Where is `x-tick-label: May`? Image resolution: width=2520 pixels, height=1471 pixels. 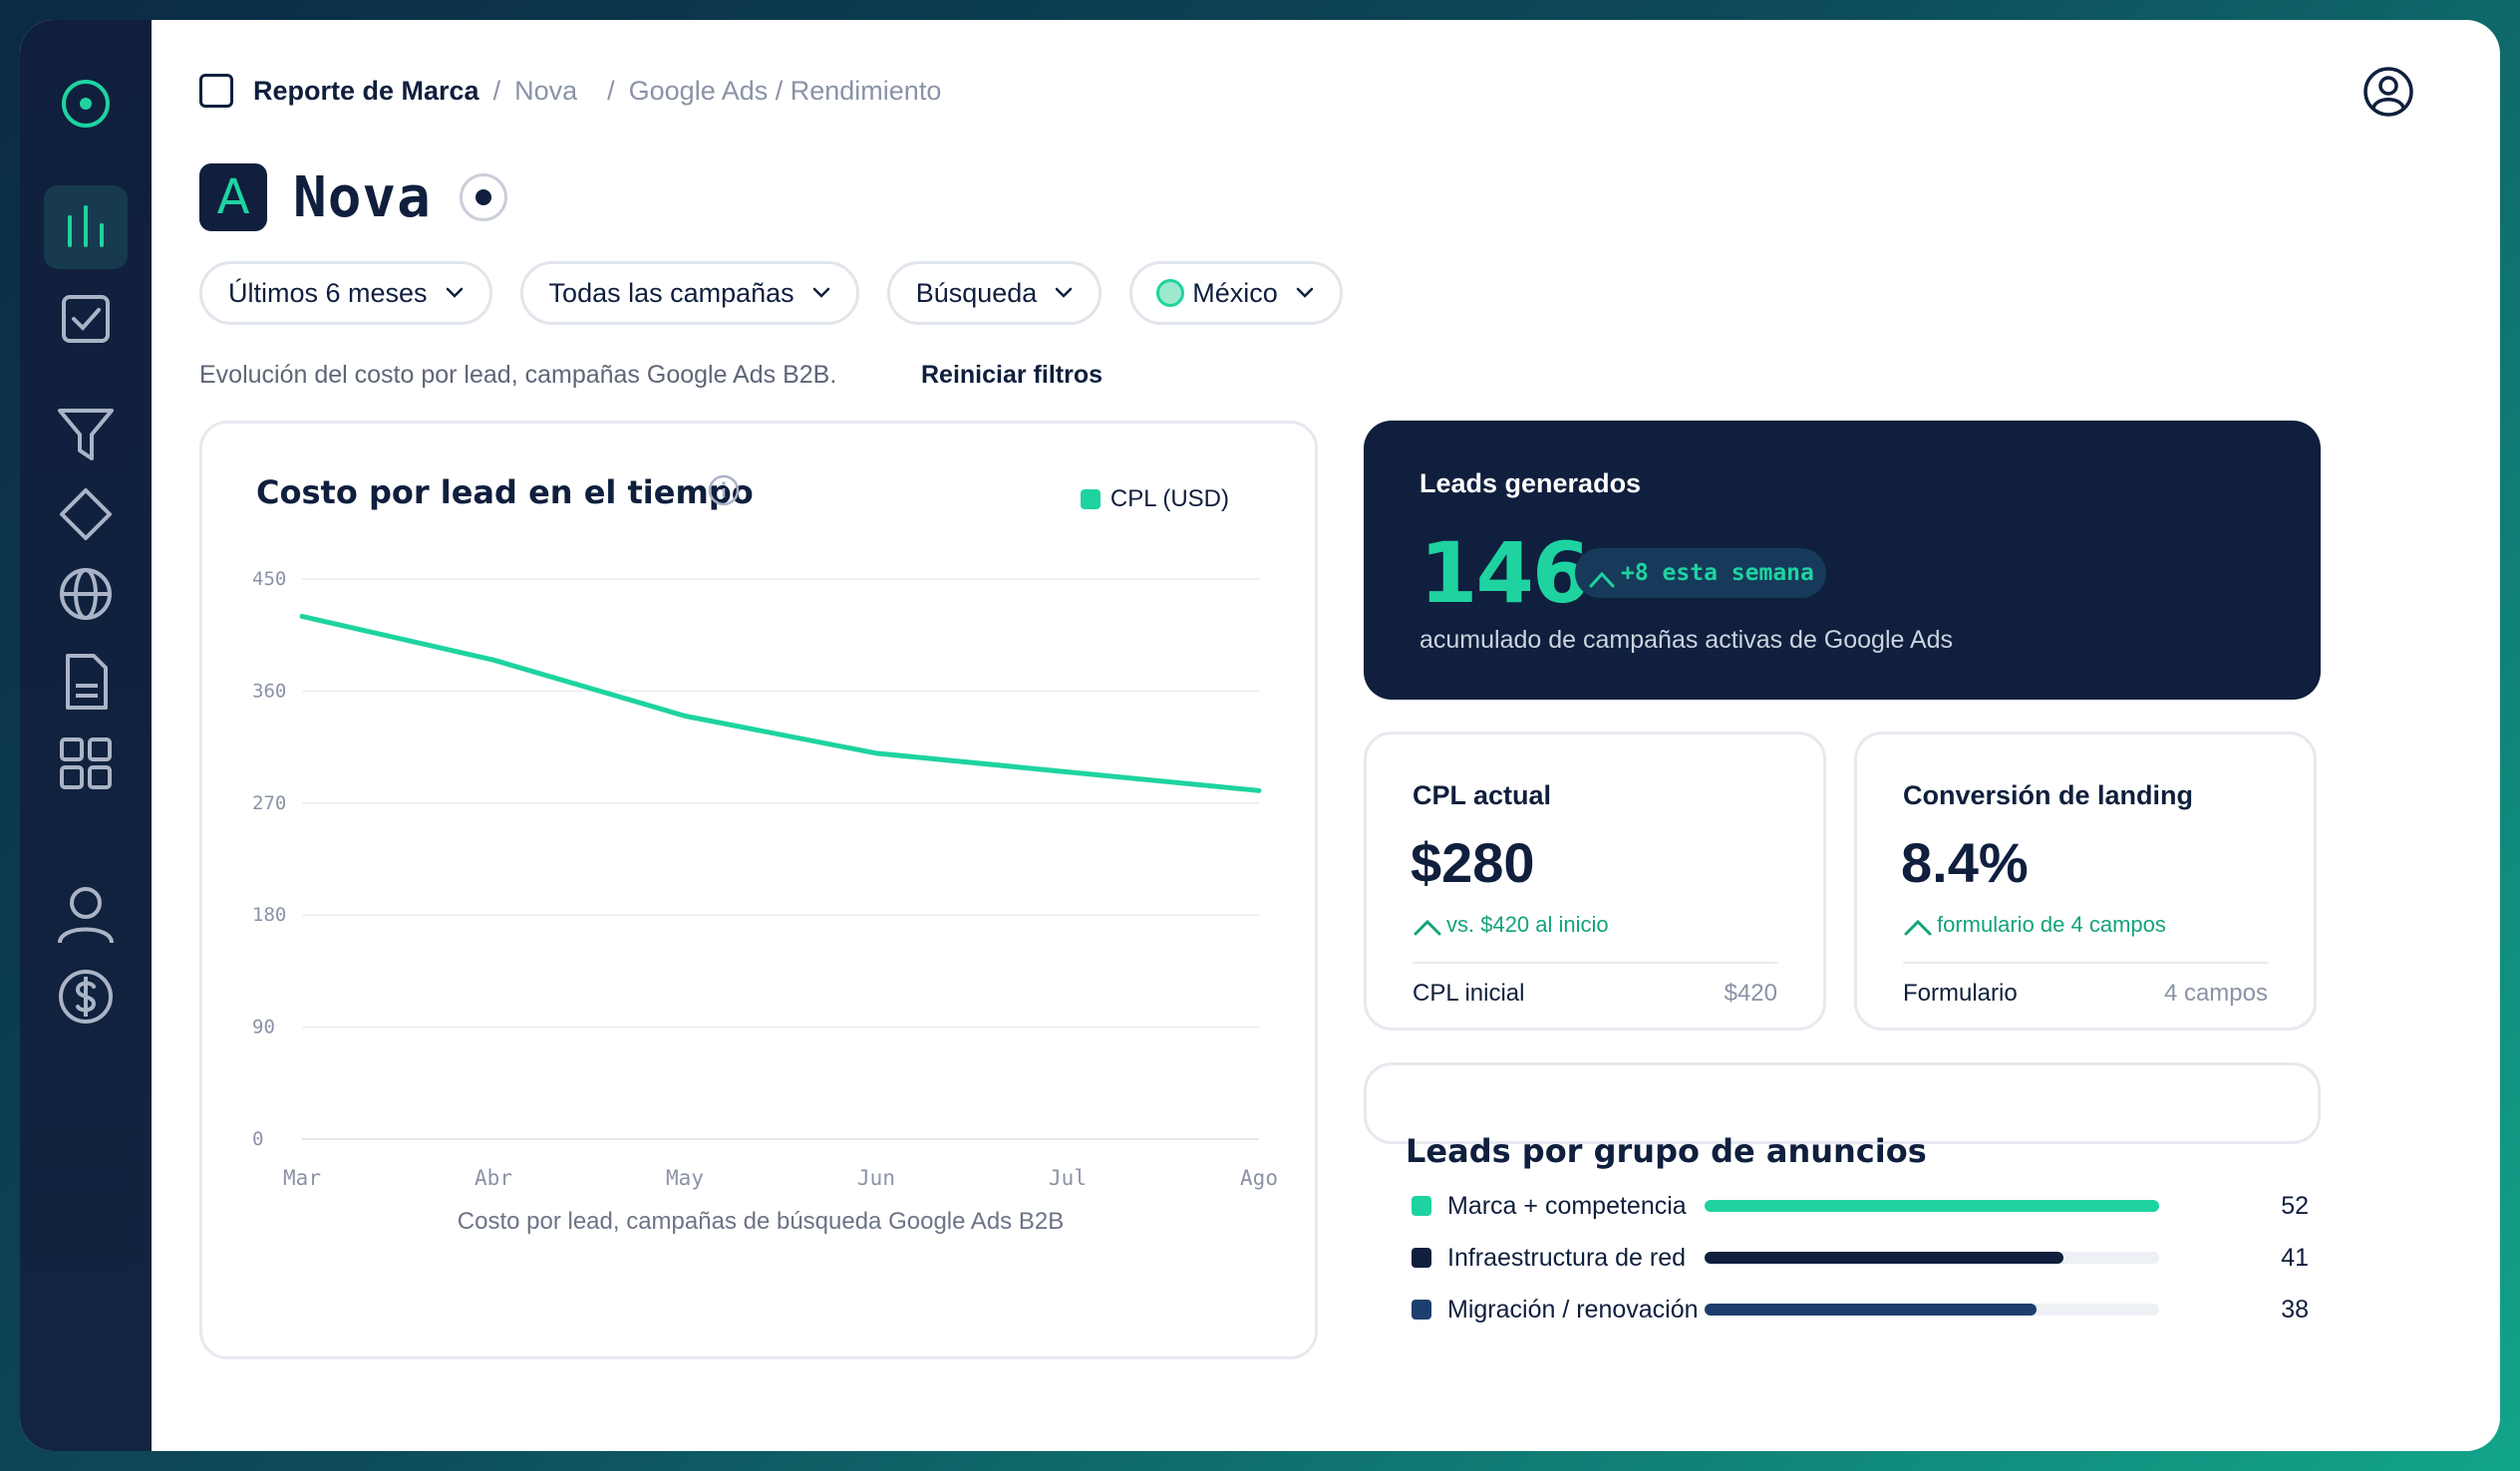 x-tick-label: May is located at coordinates (685, 1178).